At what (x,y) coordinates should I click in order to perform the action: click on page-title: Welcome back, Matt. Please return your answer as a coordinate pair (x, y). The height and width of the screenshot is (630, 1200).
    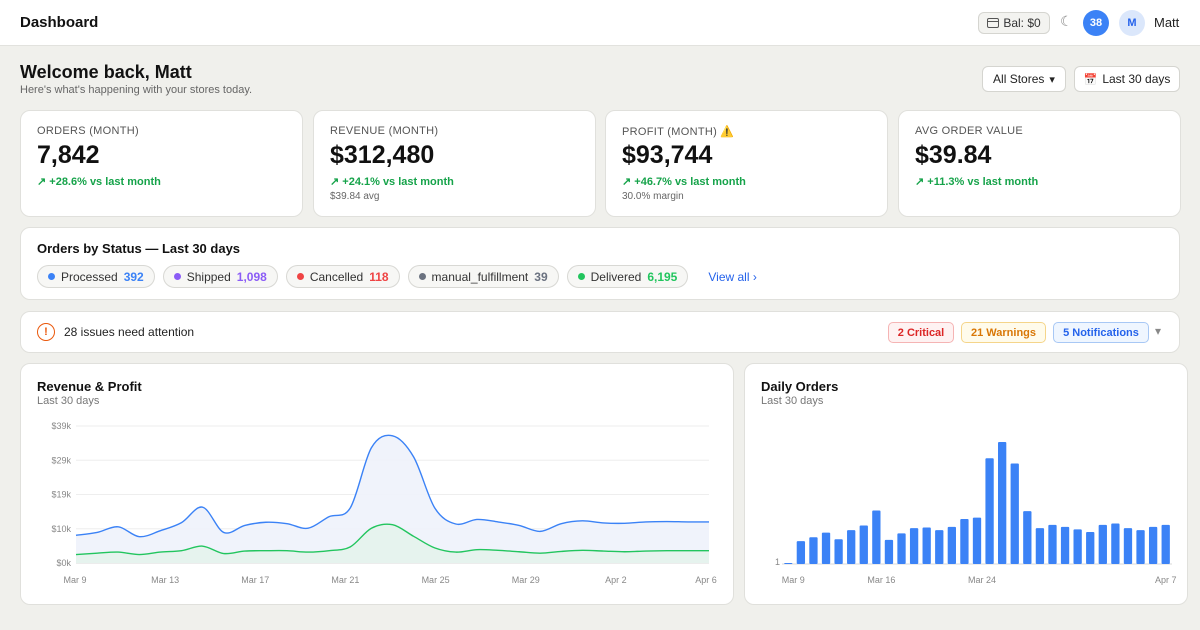
    Looking at the image, I should click on (106, 72).